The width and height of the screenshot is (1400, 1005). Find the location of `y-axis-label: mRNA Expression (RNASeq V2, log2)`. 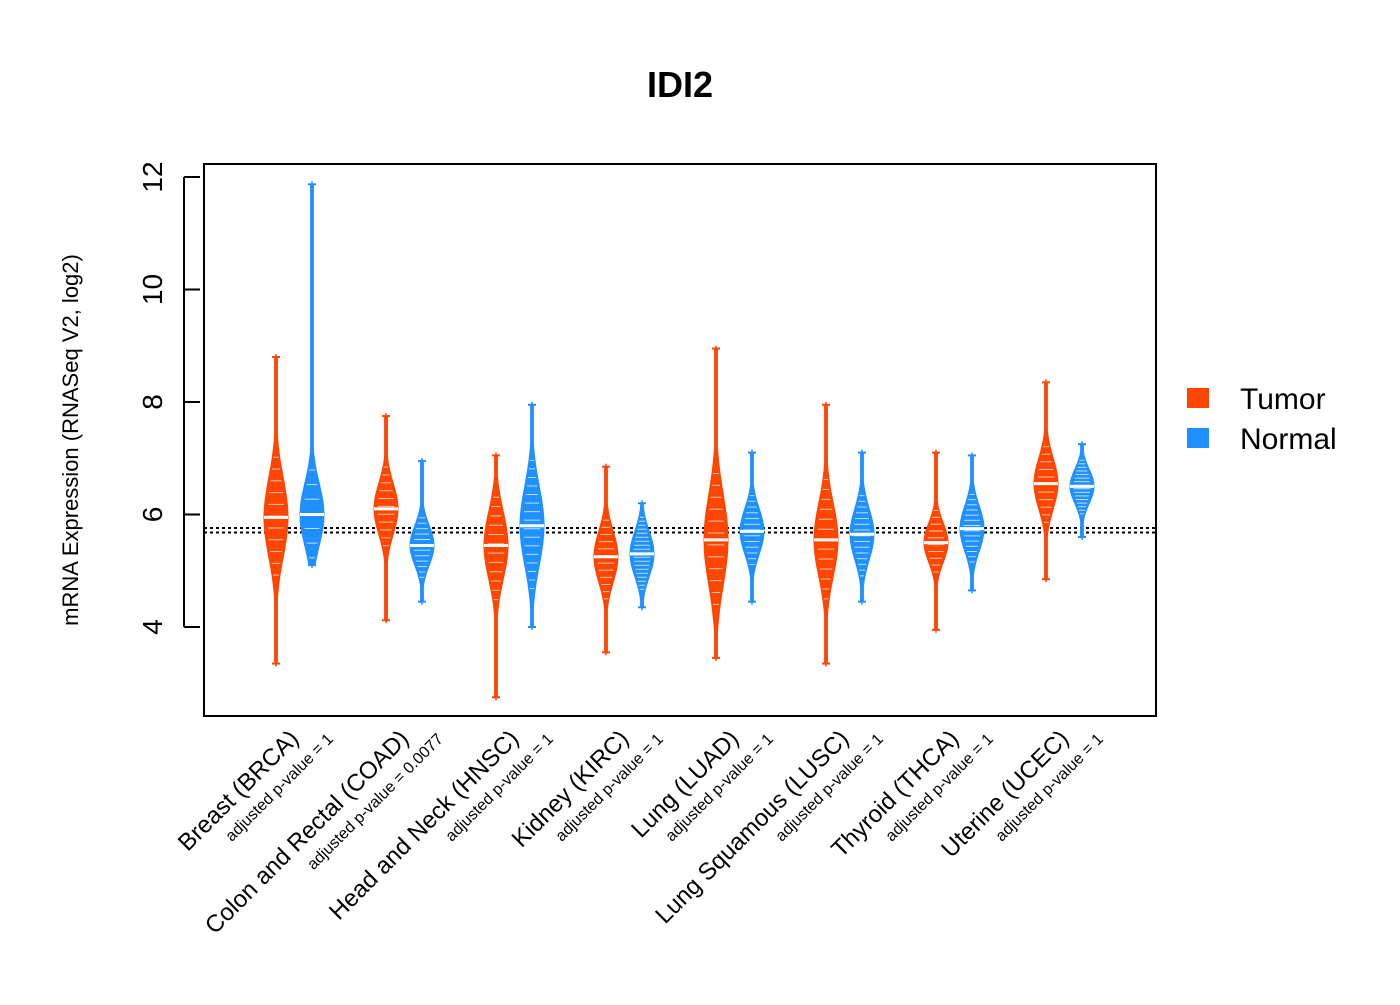

y-axis-label: mRNA Expression (RNASeq V2, log2) is located at coordinates (70, 440).